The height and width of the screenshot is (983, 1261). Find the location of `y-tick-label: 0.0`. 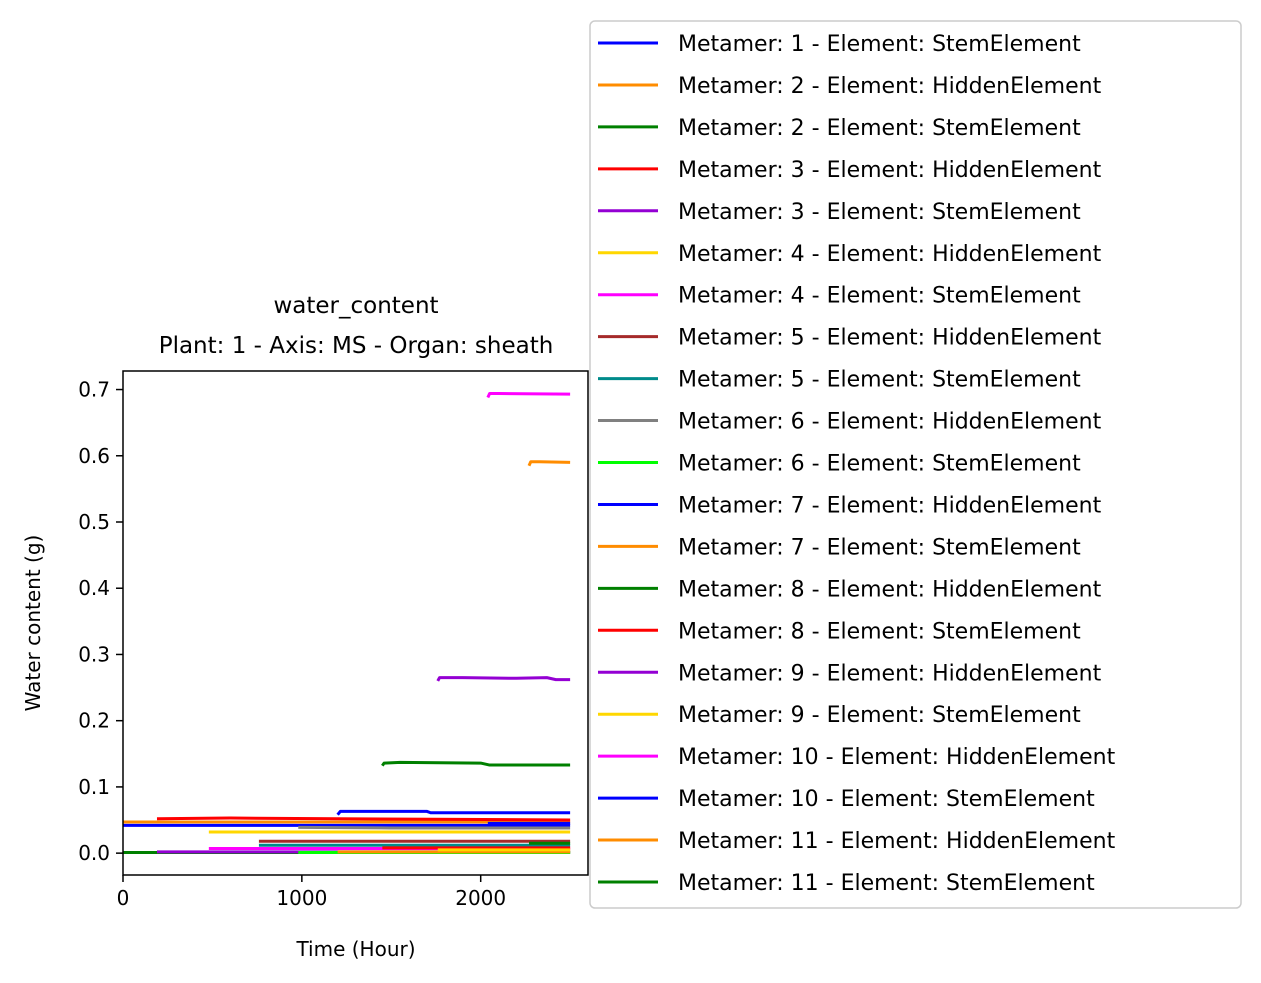

y-tick-label: 0.0 is located at coordinates (94, 853).